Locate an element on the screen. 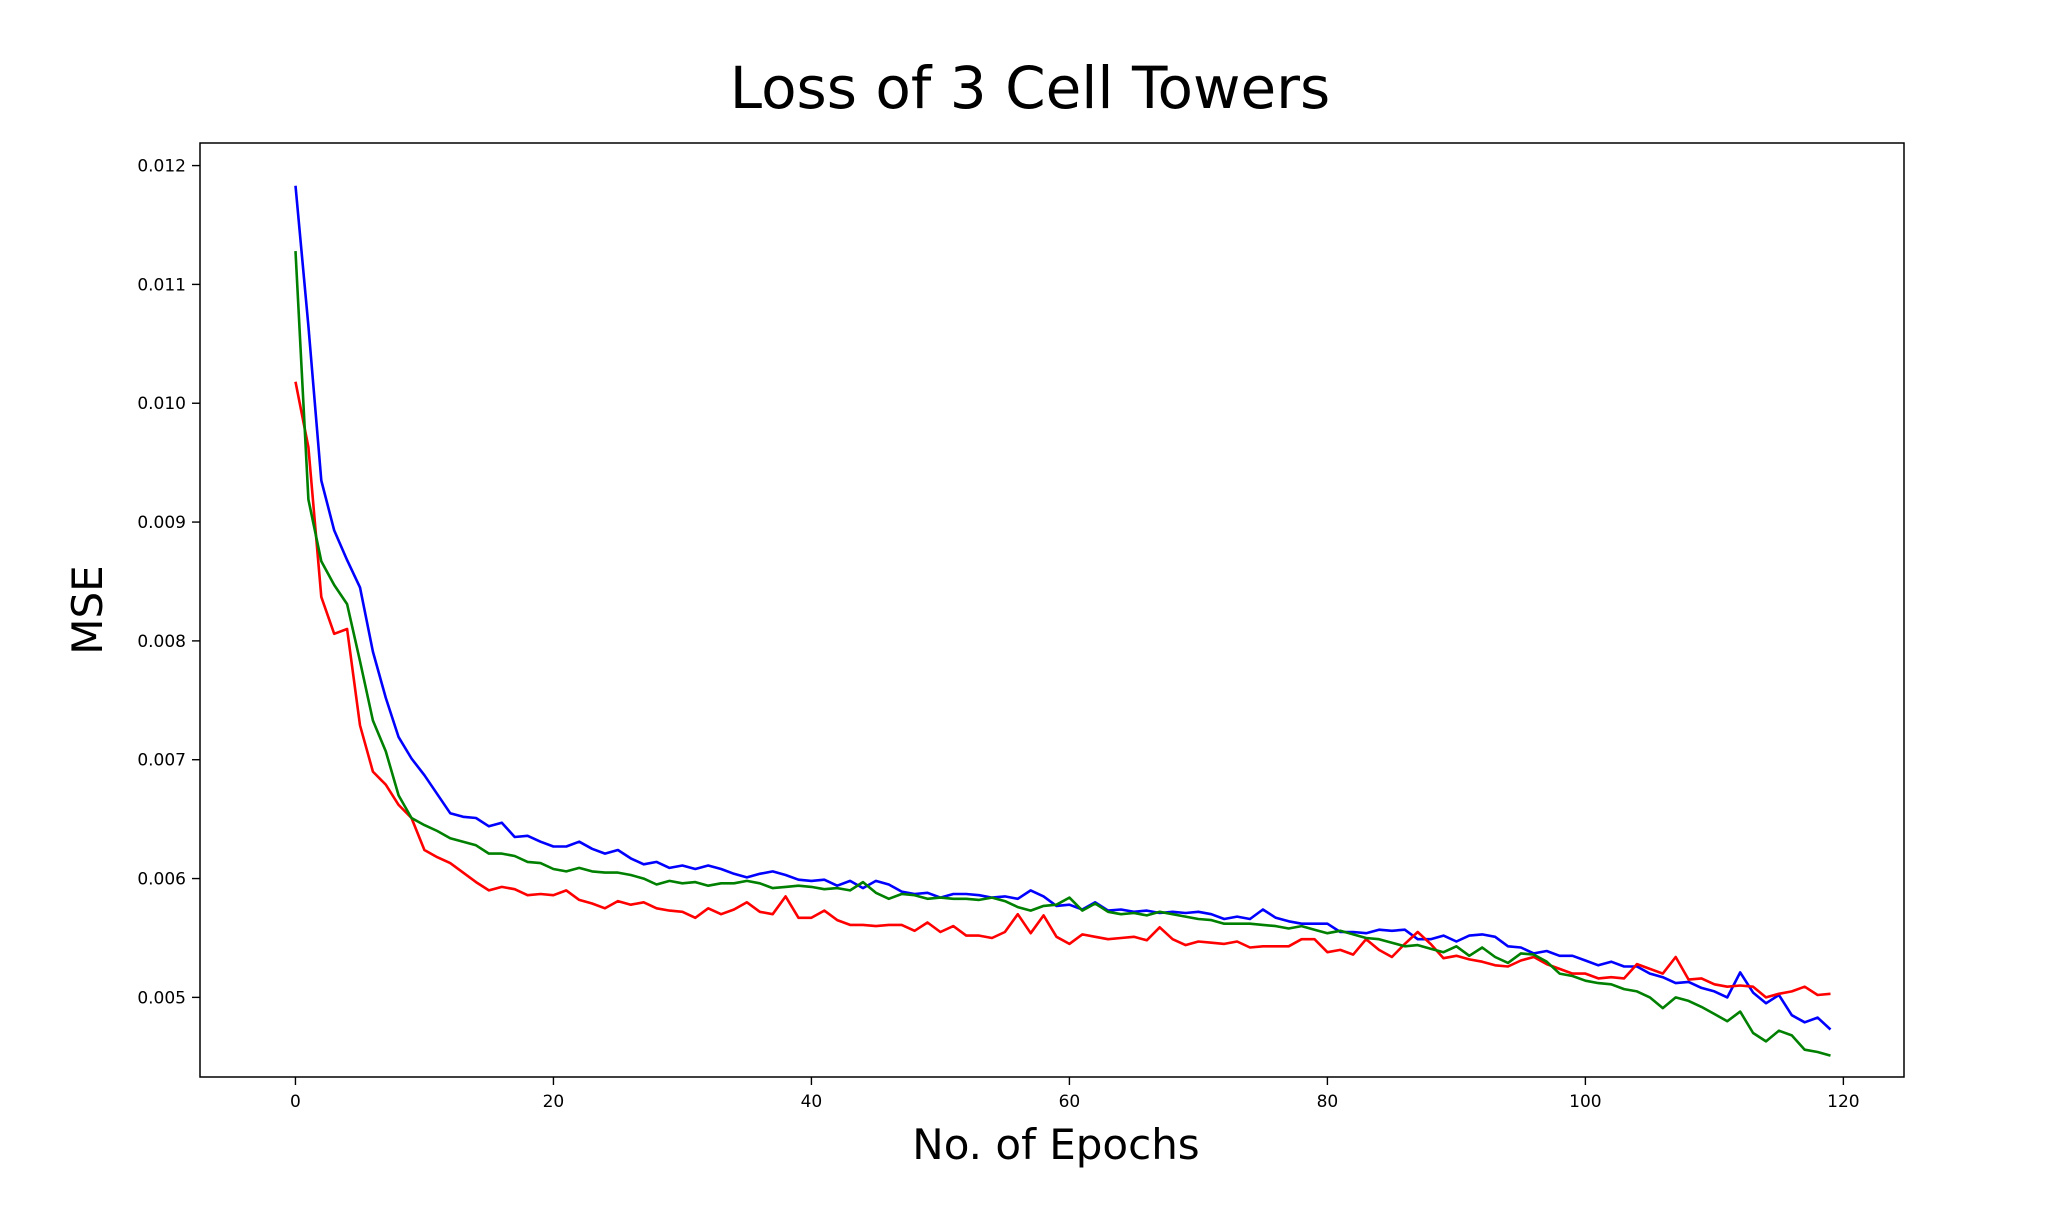 This screenshot has width=2068, height=1205. y-tick-label: 0.006 is located at coordinates (161, 880).